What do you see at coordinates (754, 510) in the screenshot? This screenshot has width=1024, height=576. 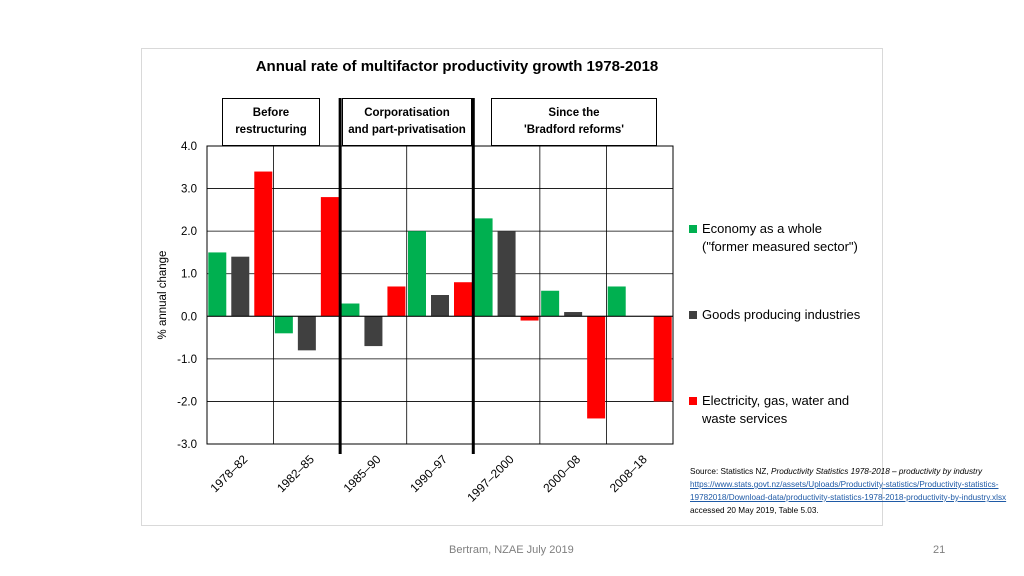 I see `source-accessed: accessed 20 May 2019, Table 5.03.` at bounding box center [754, 510].